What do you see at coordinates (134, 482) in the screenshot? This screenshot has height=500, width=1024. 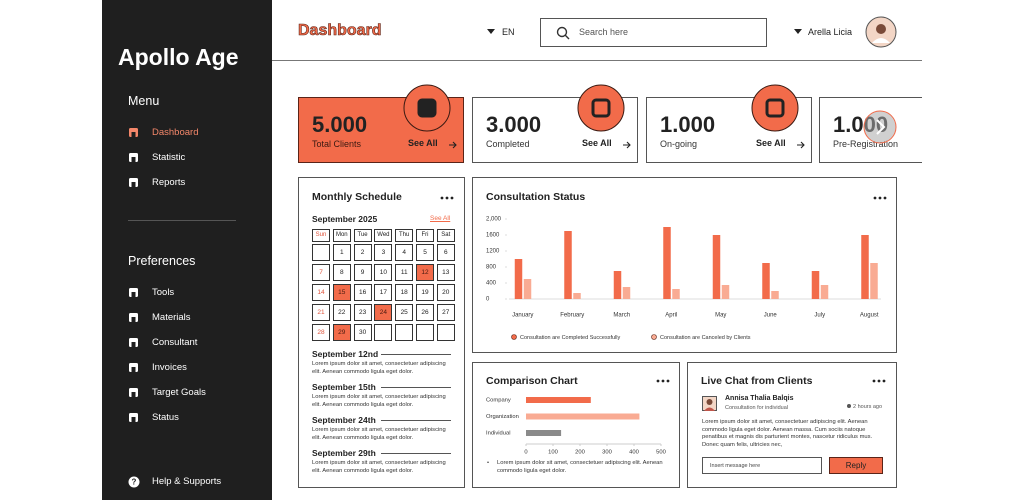 I see `help-icon: ?` at bounding box center [134, 482].